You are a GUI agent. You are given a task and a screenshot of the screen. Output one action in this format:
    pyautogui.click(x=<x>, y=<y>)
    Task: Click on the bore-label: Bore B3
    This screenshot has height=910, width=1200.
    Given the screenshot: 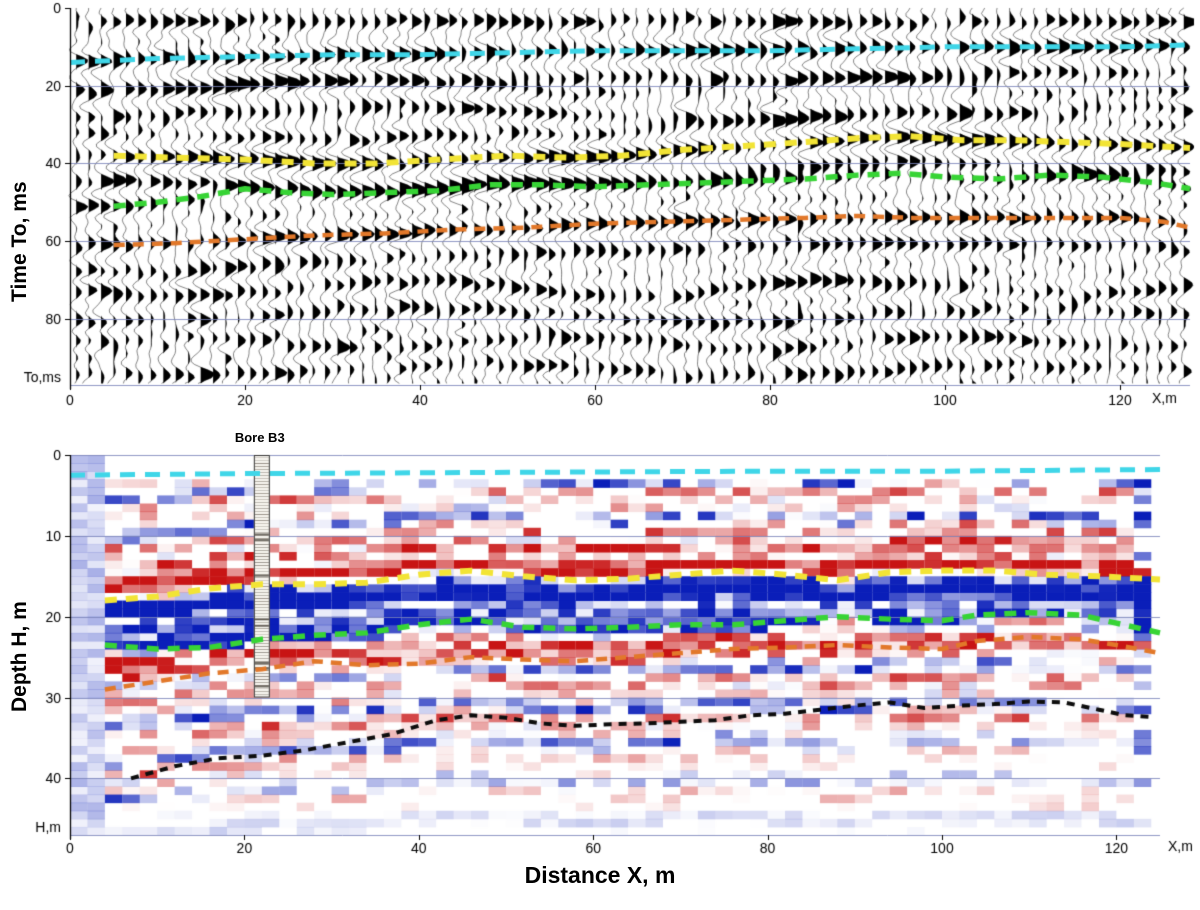 What is the action you would take?
    pyautogui.click(x=259, y=437)
    